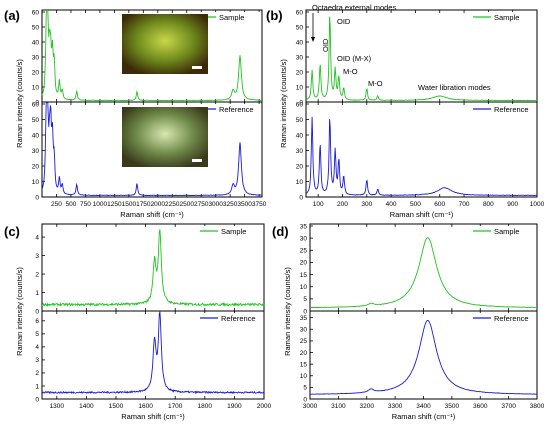 The image size is (550, 427). What do you see at coordinates (86, 406) in the screenshot?
I see `x-tick-label: 1400` at bounding box center [86, 406].